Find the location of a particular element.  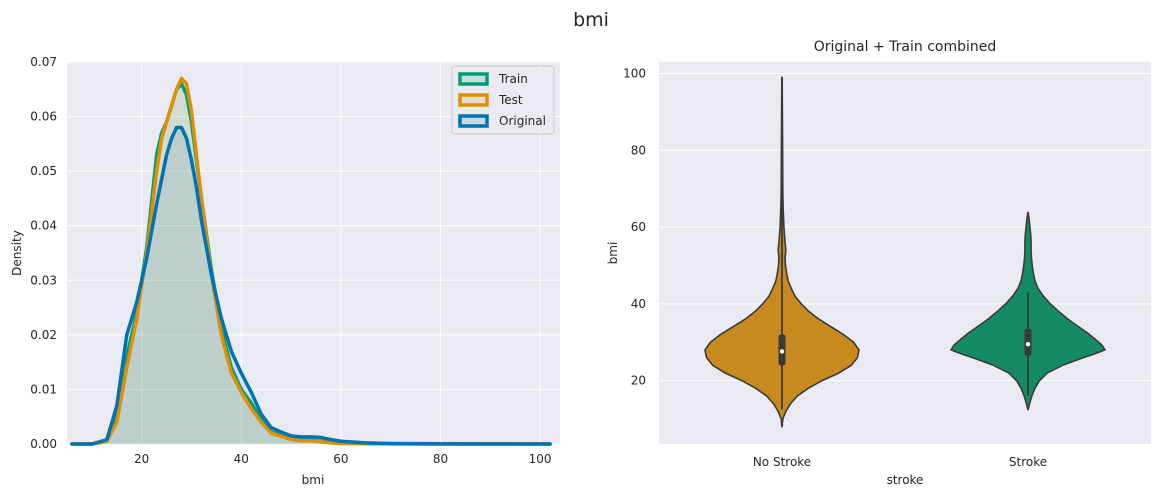

kde-legend: Train Test Original is located at coordinates (503, 100).